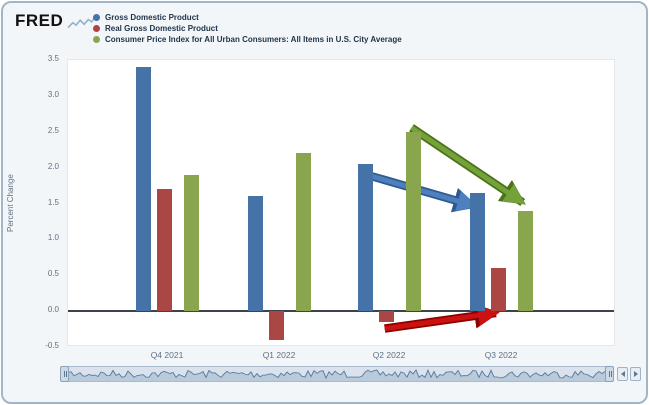 The width and height of the screenshot is (649, 405). I want to click on scroll-left-button, so click(622, 374).